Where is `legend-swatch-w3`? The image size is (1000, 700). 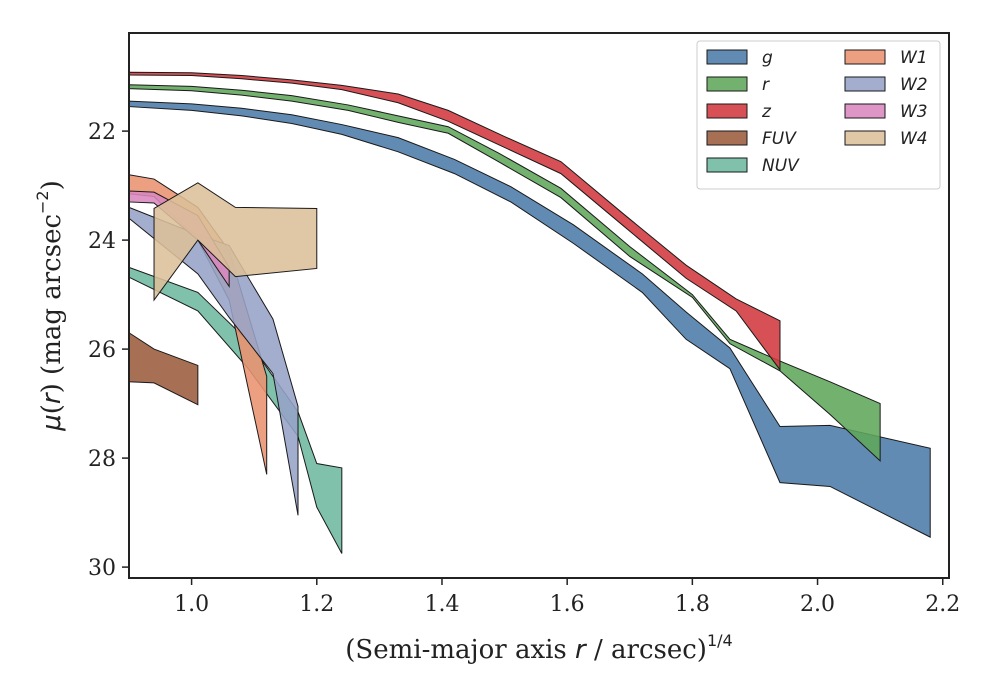 legend-swatch-w3 is located at coordinates (865, 111).